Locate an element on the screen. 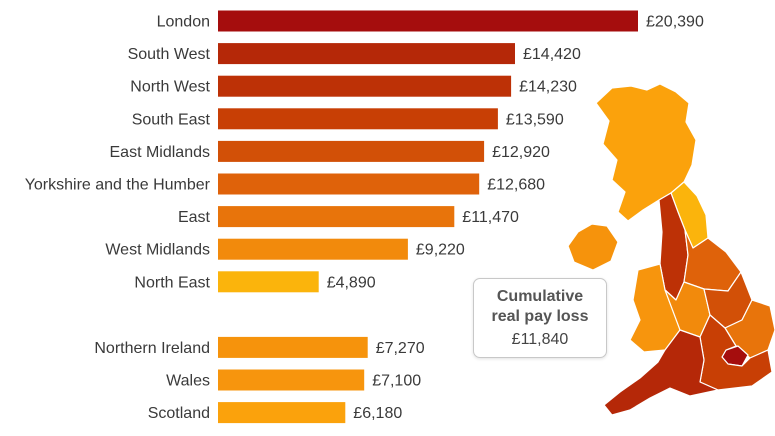 This screenshot has width=775, height=436. value-label: £12,680 is located at coordinates (516, 185).